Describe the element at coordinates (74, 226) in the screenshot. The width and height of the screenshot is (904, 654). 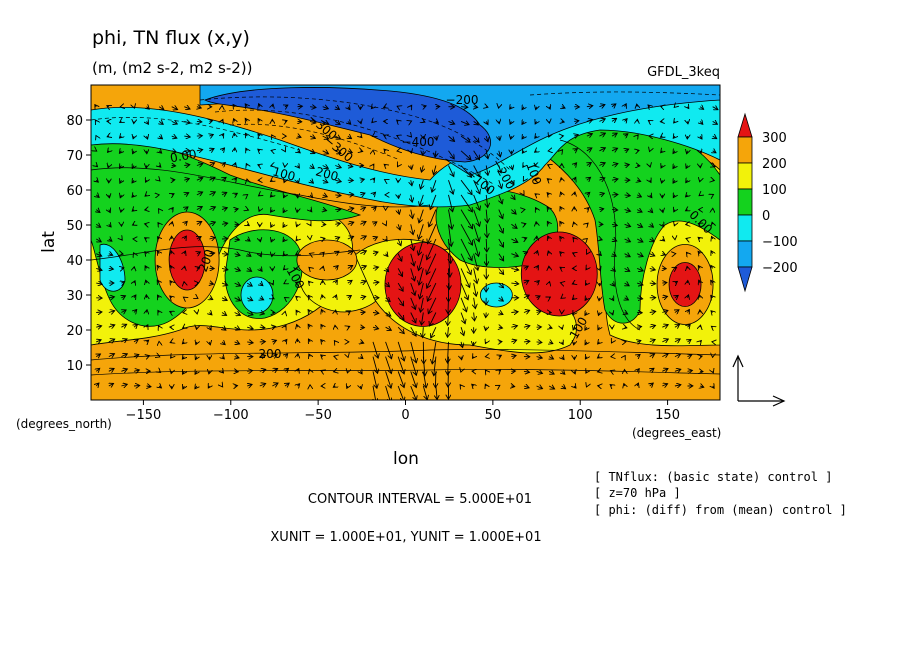
I see `y-tick-label: 50` at that location.